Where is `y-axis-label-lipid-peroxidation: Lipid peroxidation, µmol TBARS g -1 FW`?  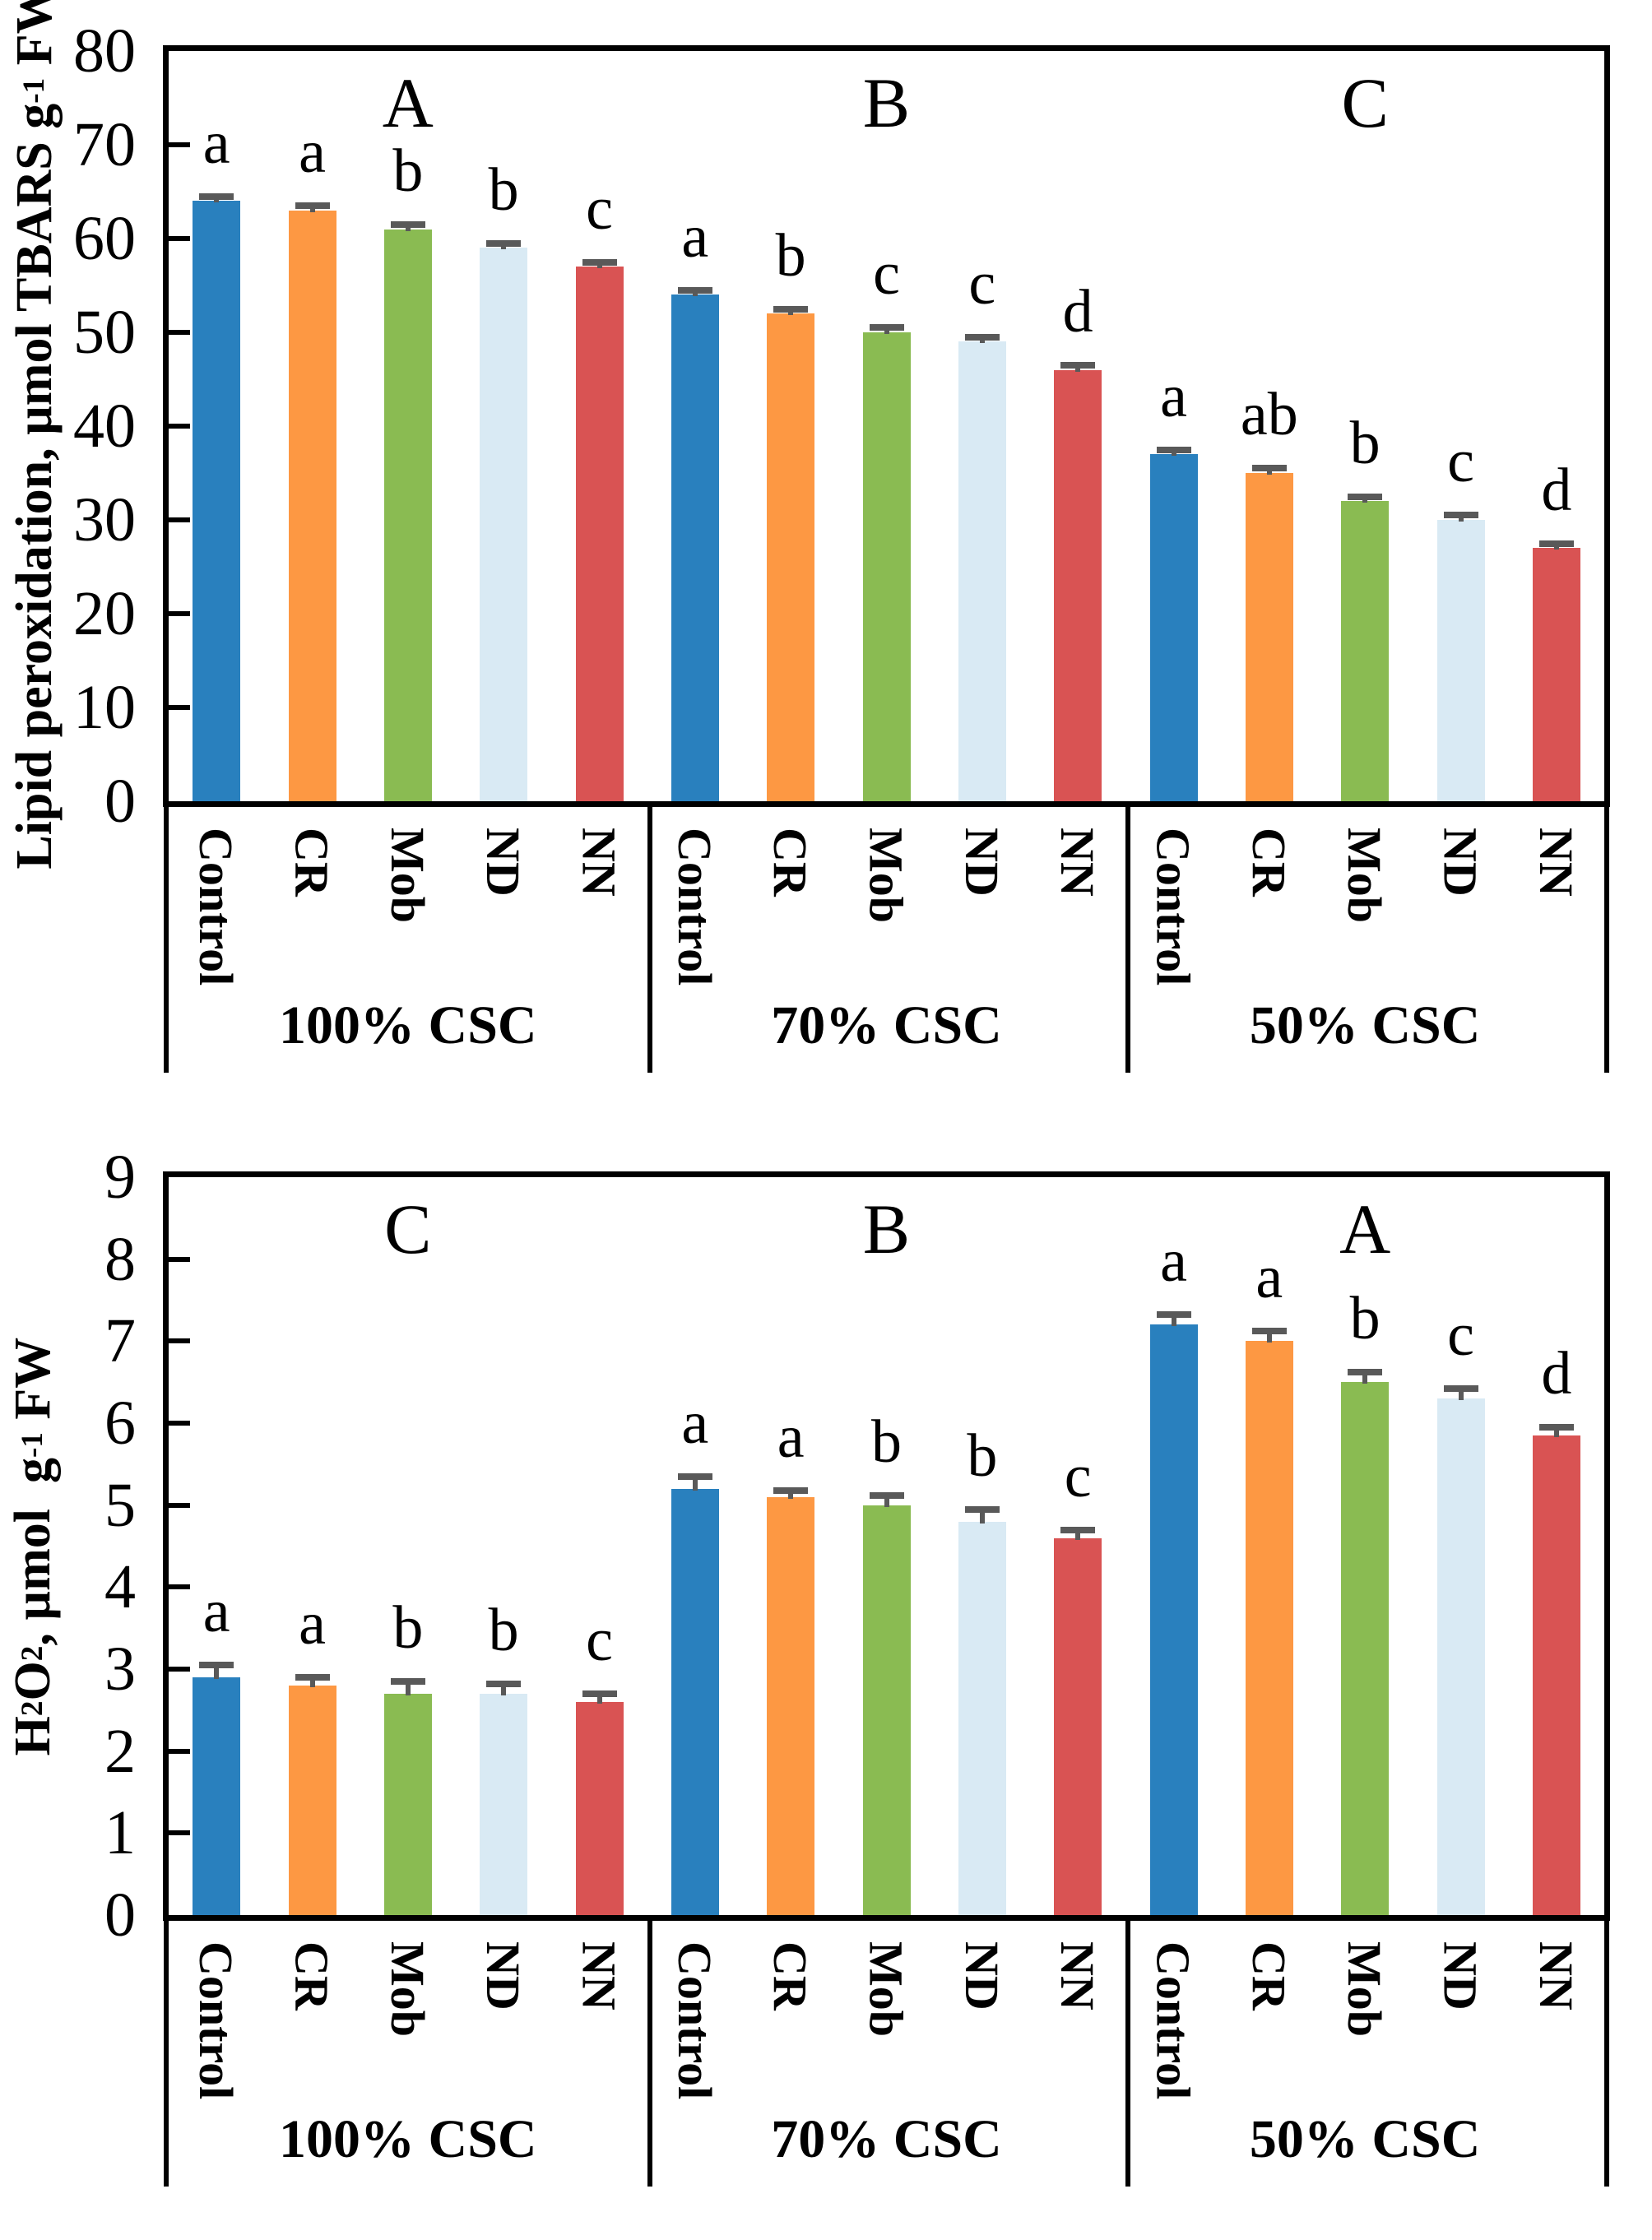
y-axis-label-lipid-peroxidation: Lipid peroxidation, µmol TBARS g -1 FW is located at coordinates (40, 501).